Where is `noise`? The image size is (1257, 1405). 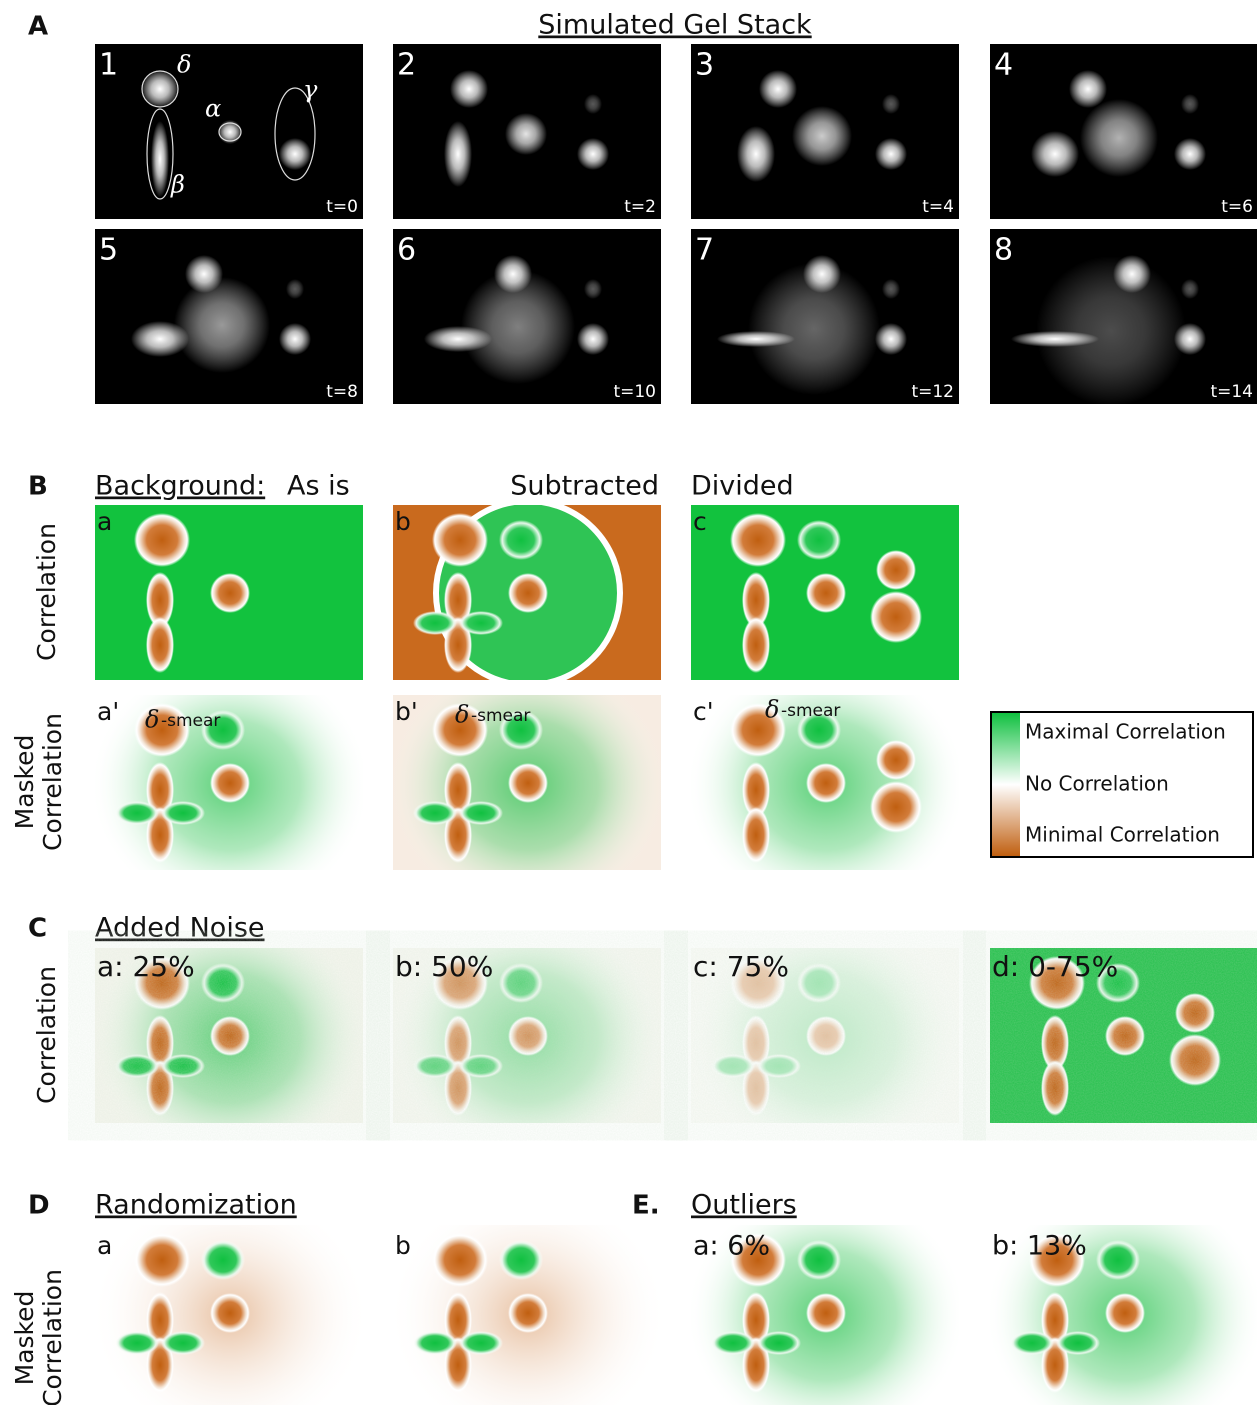 noise is located at coordinates (825, 1035).